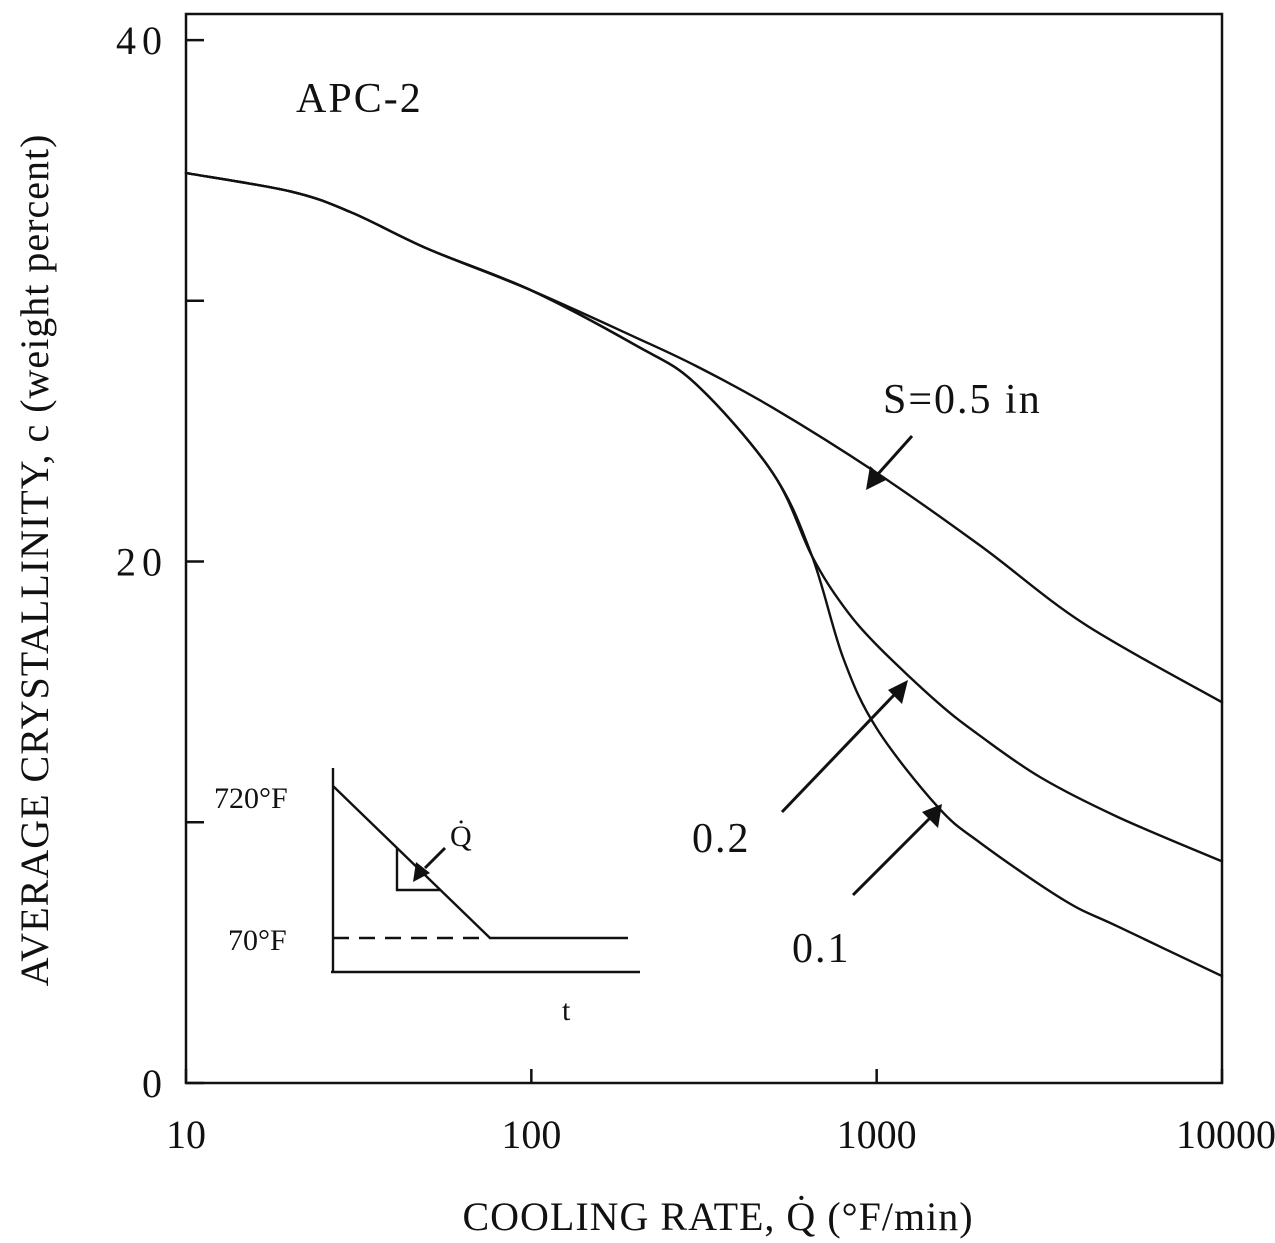  Describe the element at coordinates (155, 1083) in the screenshot. I see `y-tick-label: 0` at that location.